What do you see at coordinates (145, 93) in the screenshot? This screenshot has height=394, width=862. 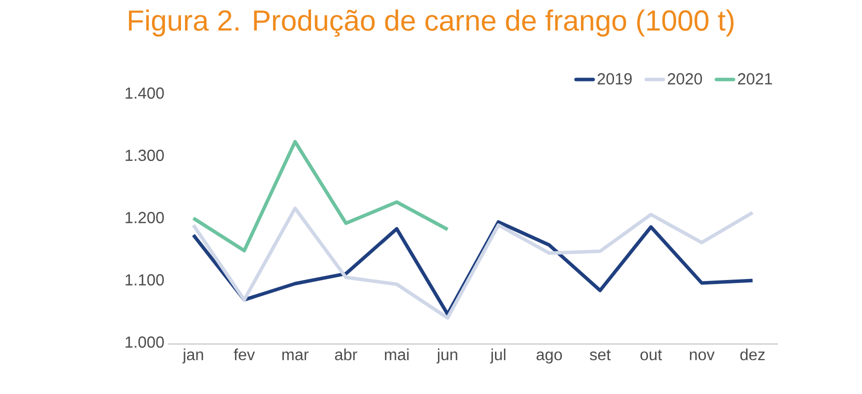 I see `y-tick-label: 1.400` at bounding box center [145, 93].